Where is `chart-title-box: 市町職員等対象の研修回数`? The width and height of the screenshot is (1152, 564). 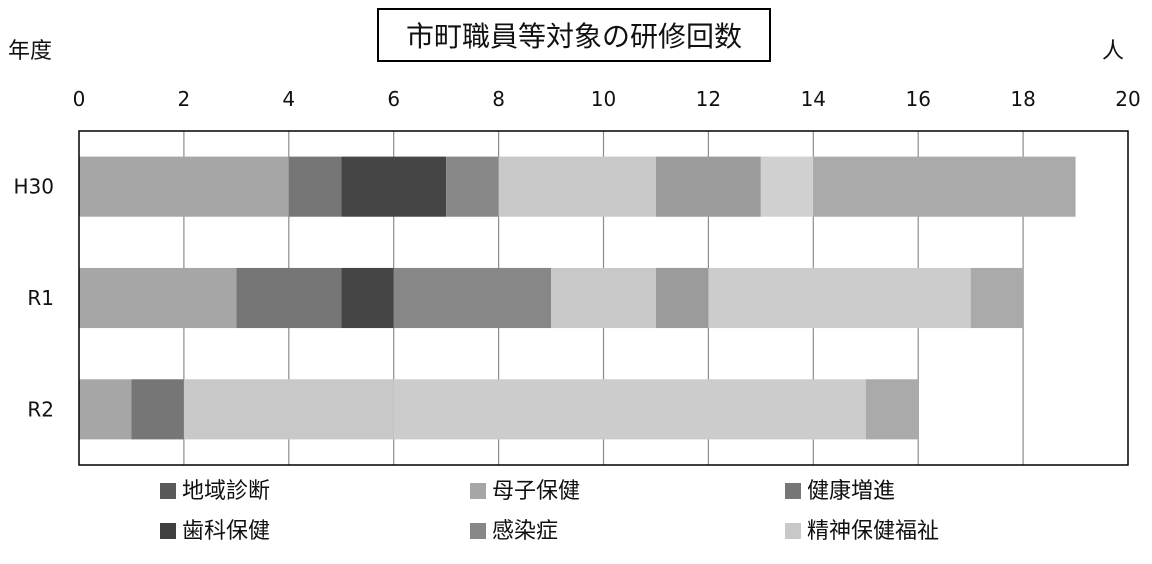
chart-title-box: 市町職員等対象の研修回数 is located at coordinates (574, 35).